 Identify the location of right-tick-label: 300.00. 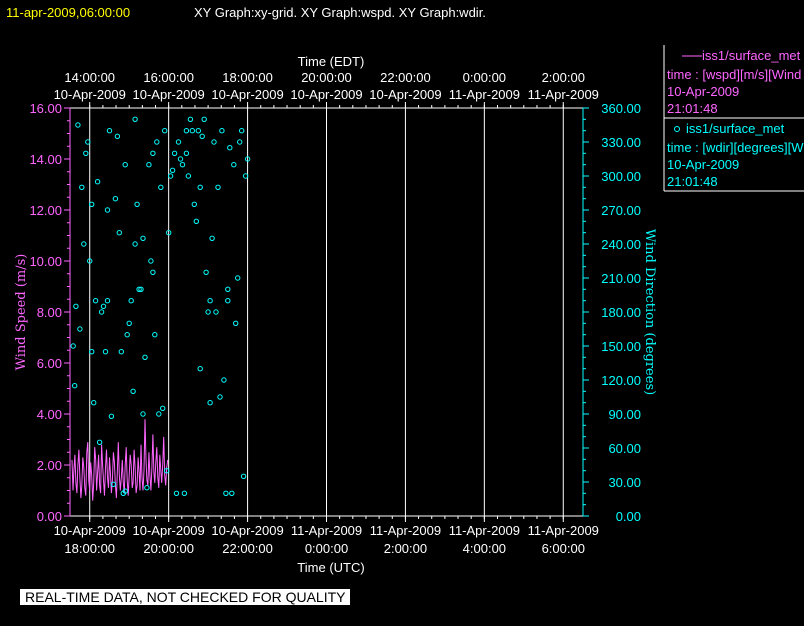
(621, 176).